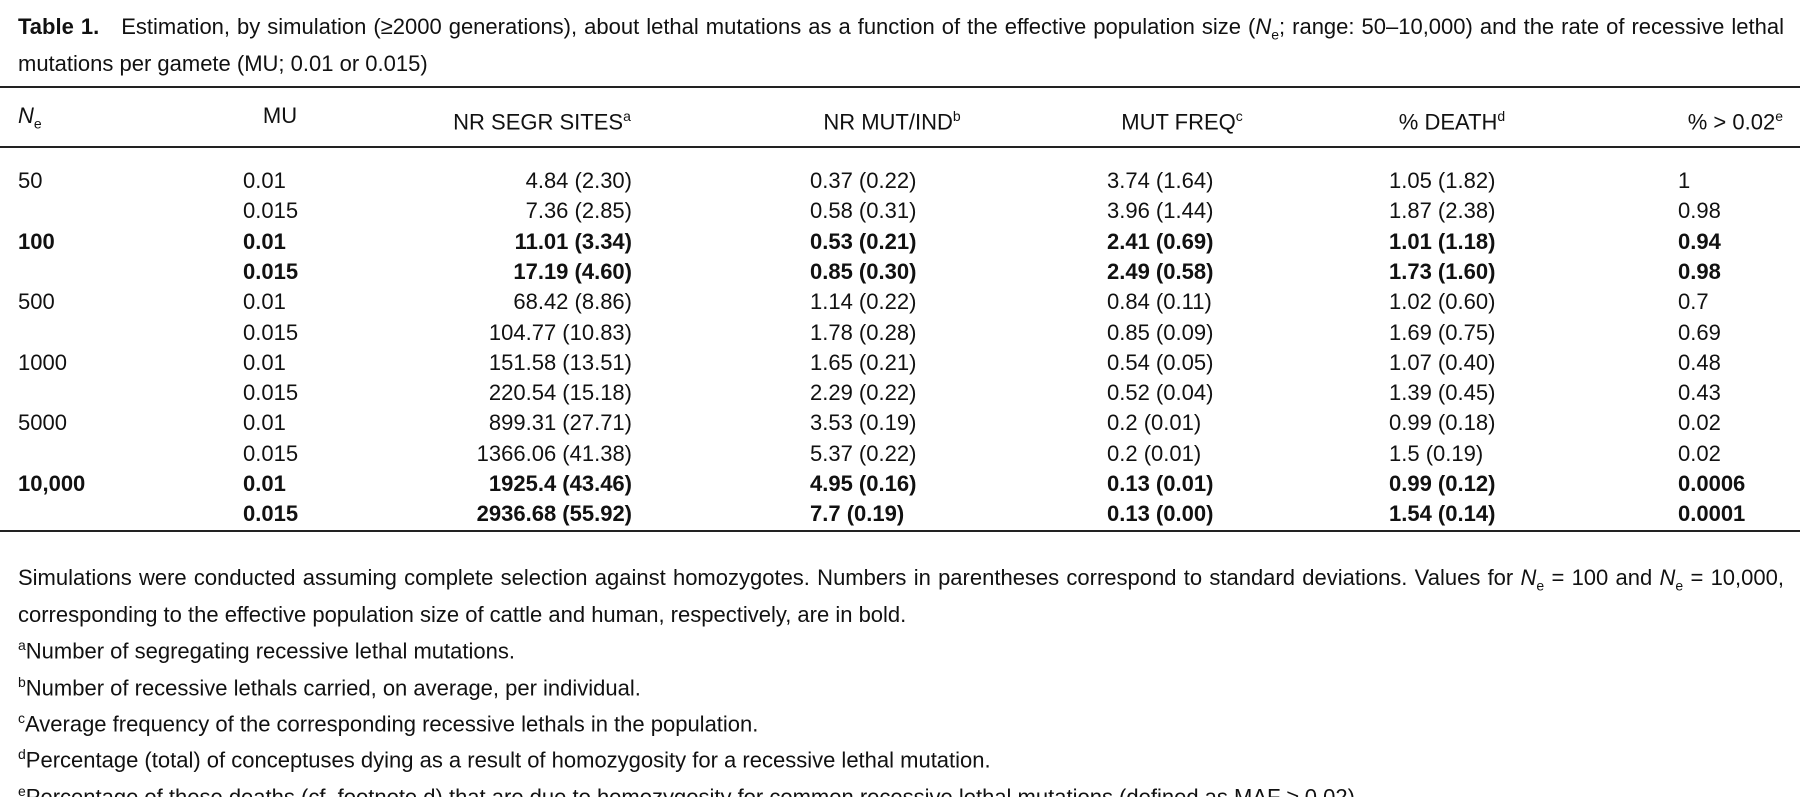 The height and width of the screenshot is (797, 1800). What do you see at coordinates (1712, 514) in the screenshot?
I see `table-cell: 0.0001` at bounding box center [1712, 514].